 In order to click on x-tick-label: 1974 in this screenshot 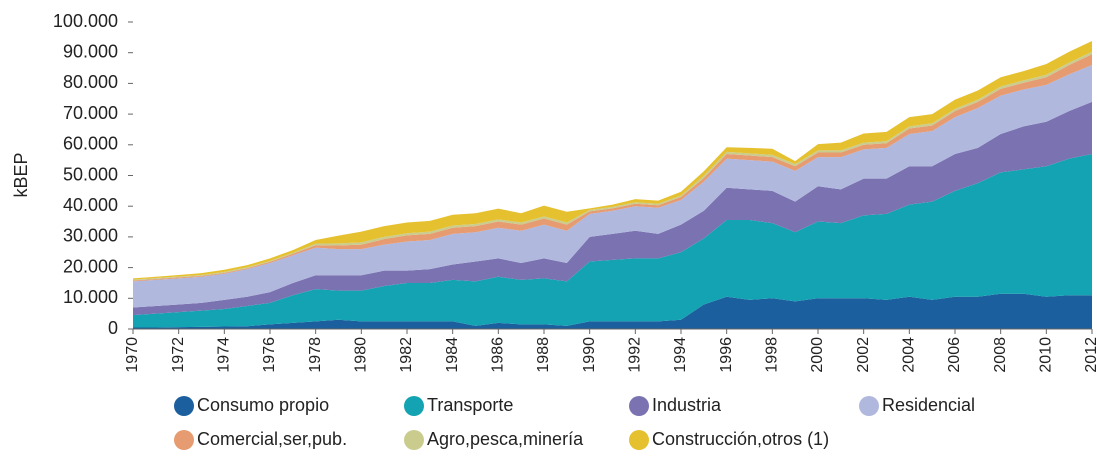, I will do `click(224, 355)`.